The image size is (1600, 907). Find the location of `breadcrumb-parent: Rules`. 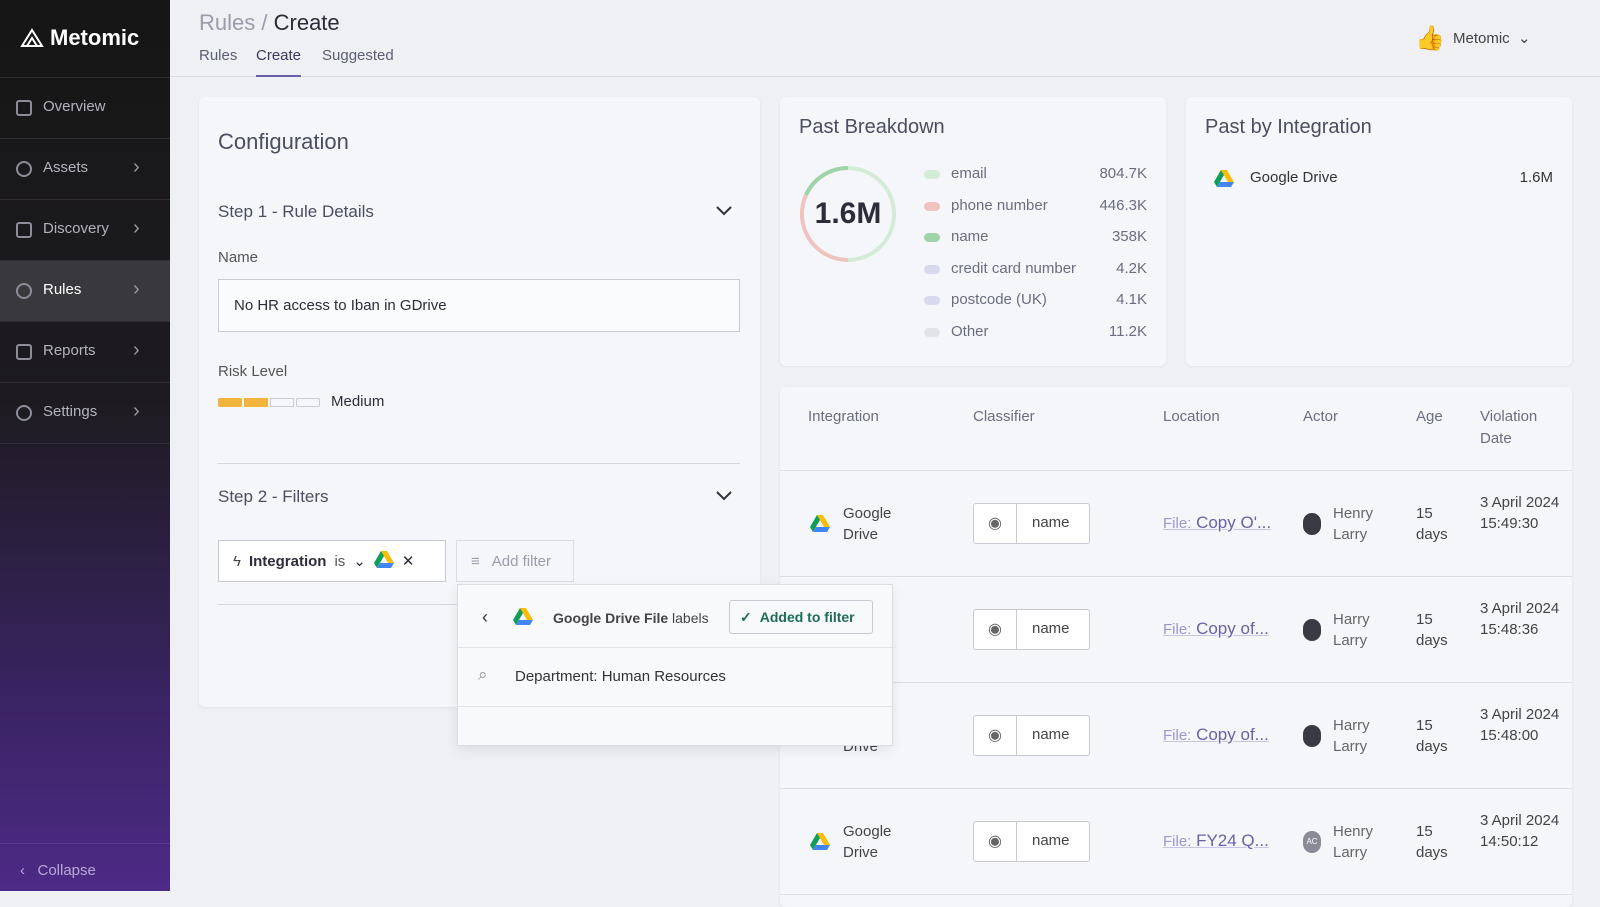

breadcrumb-parent: Rules is located at coordinates (227, 22).